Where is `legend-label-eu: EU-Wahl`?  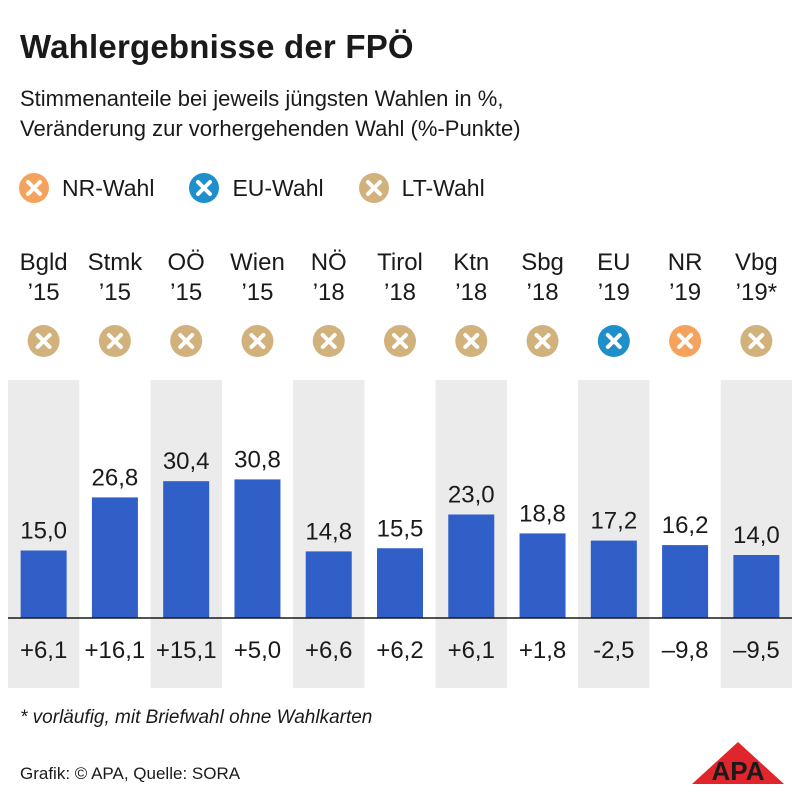
legend-label-eu: EU-Wahl is located at coordinates (278, 187).